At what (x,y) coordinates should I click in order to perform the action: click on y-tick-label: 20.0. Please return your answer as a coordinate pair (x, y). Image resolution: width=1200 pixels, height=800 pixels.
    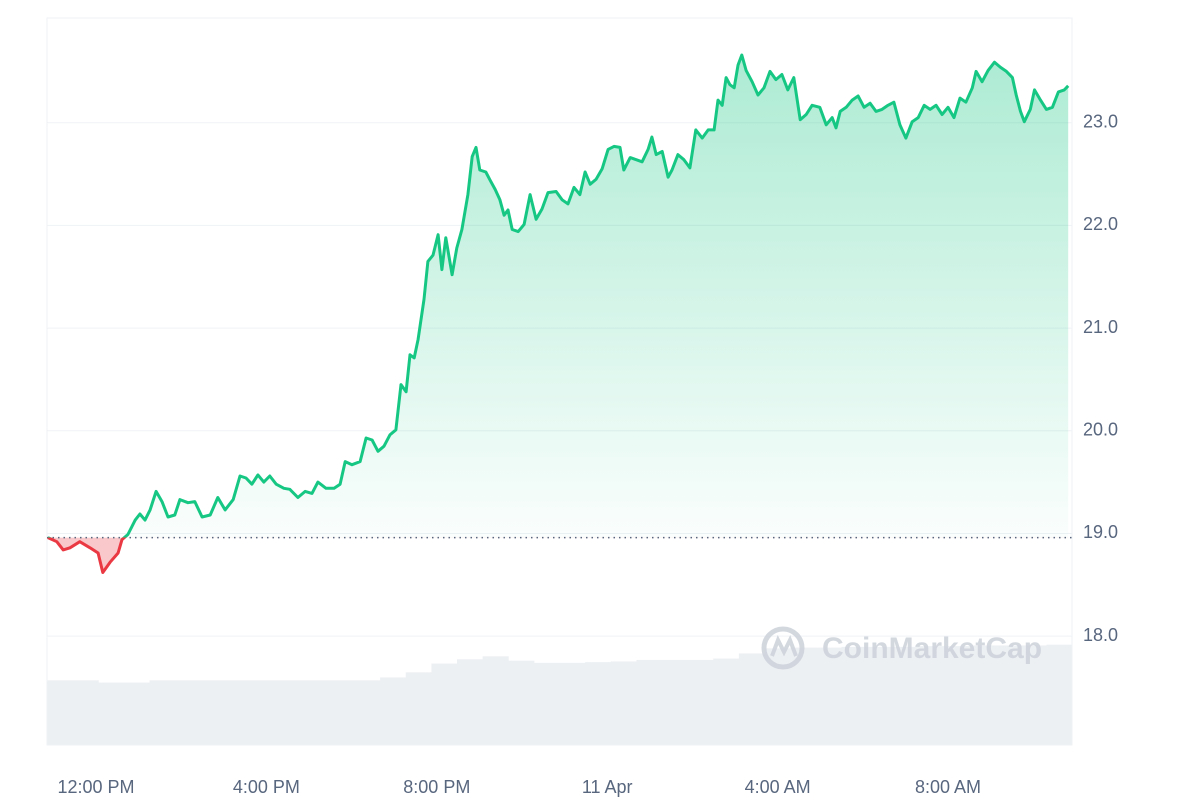
    Looking at the image, I should click on (1100, 430).